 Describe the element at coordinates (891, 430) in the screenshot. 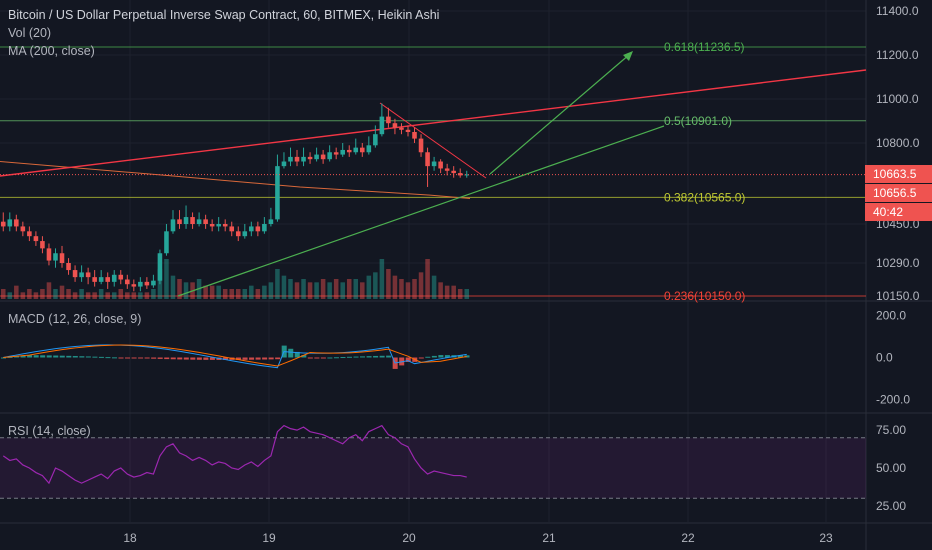

I see `rsi-tick-label: 75.00` at that location.